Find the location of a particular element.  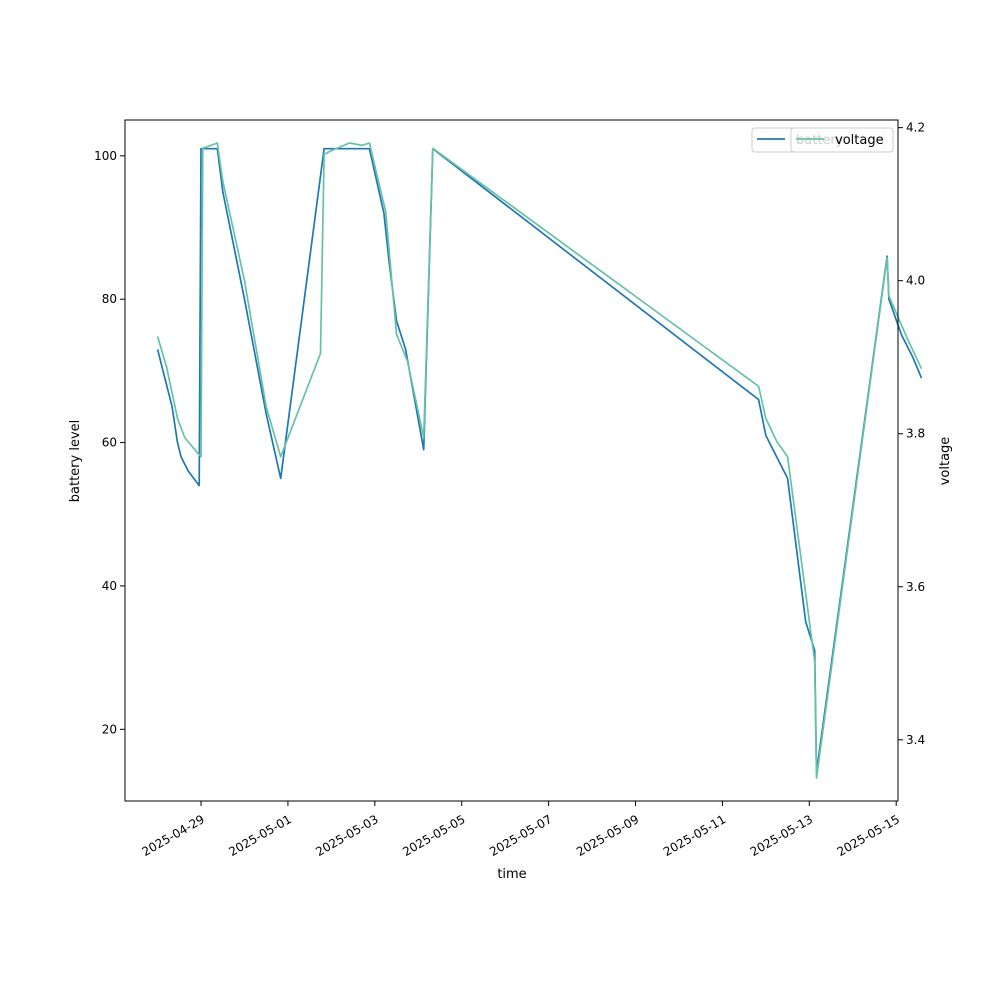

y-right-tick-label: 3.4 is located at coordinates (915, 740).